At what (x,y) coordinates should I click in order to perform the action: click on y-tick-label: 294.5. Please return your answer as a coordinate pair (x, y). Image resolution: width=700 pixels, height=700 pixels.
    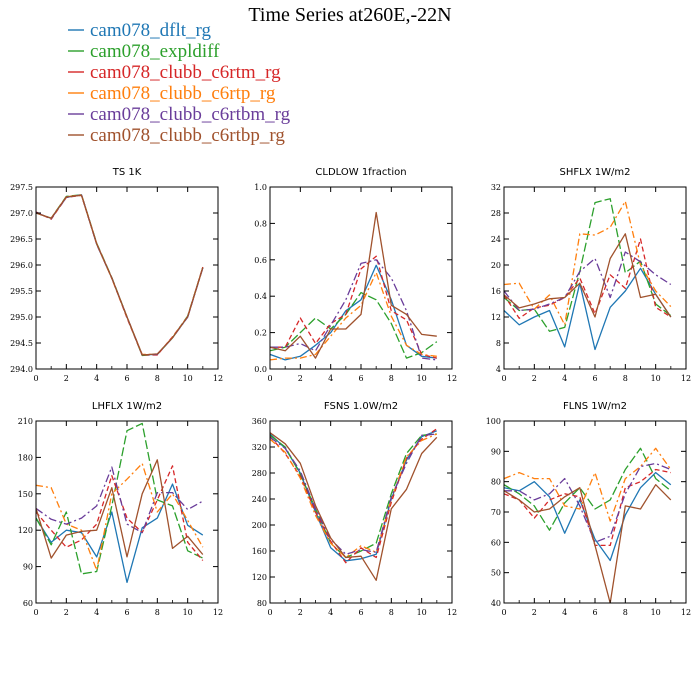
    Looking at the image, I should click on (21, 343).